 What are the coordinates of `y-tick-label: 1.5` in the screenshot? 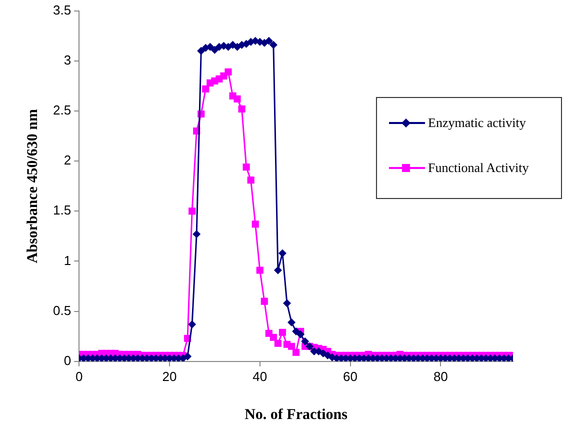 It's located at (62, 210).